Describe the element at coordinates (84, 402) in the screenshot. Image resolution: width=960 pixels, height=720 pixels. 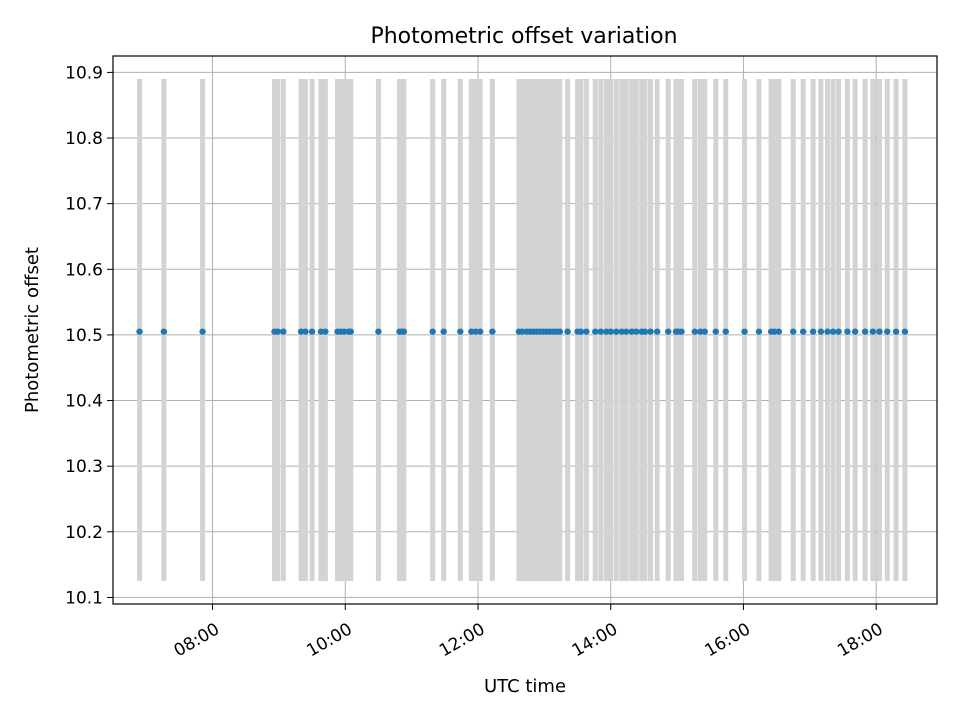
I see `y-tick-label: 10.4` at that location.